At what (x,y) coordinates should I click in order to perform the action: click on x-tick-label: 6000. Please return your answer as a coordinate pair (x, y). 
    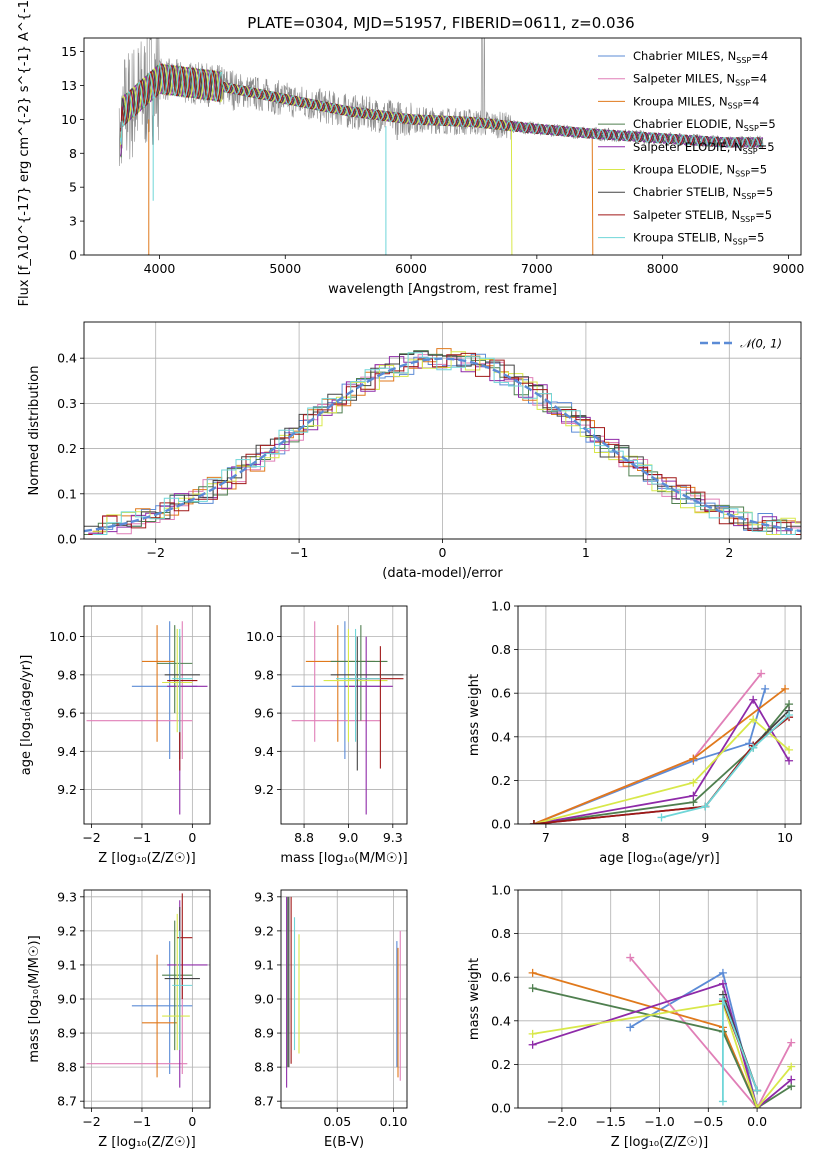
    Looking at the image, I should click on (411, 268).